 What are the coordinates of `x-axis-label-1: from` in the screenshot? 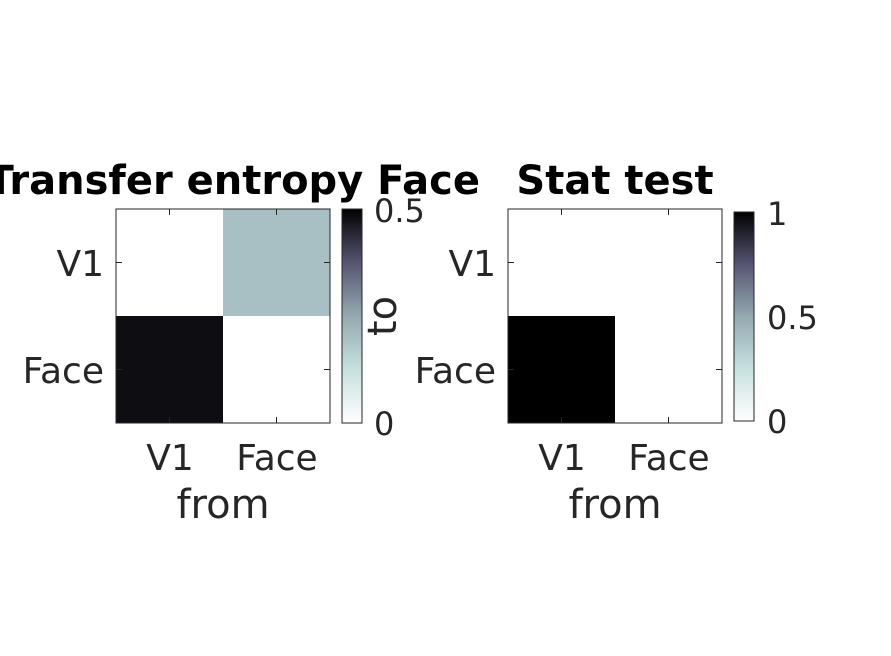 It's located at (222, 505).